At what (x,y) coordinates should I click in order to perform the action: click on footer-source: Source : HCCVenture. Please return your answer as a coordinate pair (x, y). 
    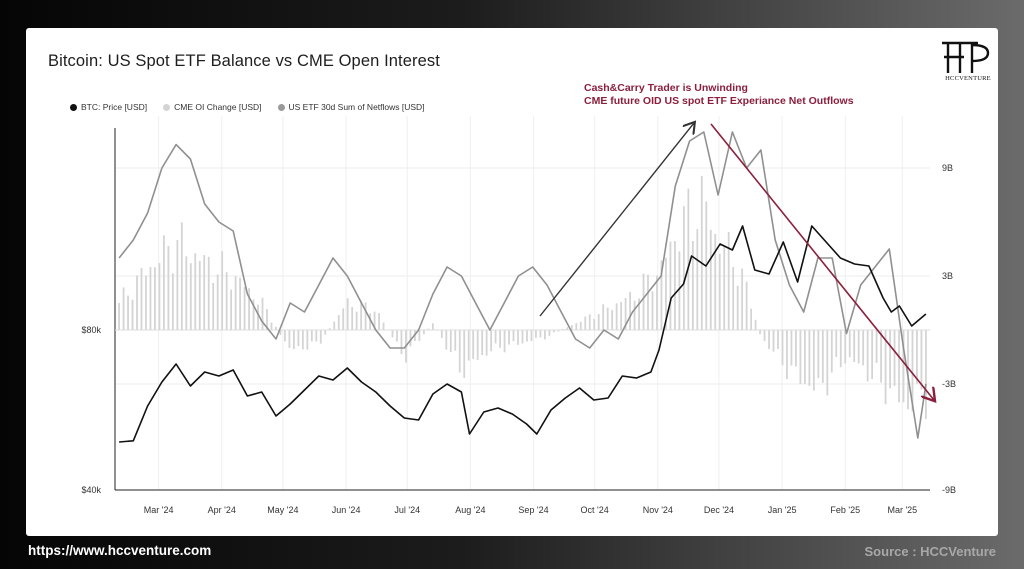
    Looking at the image, I should click on (930, 551).